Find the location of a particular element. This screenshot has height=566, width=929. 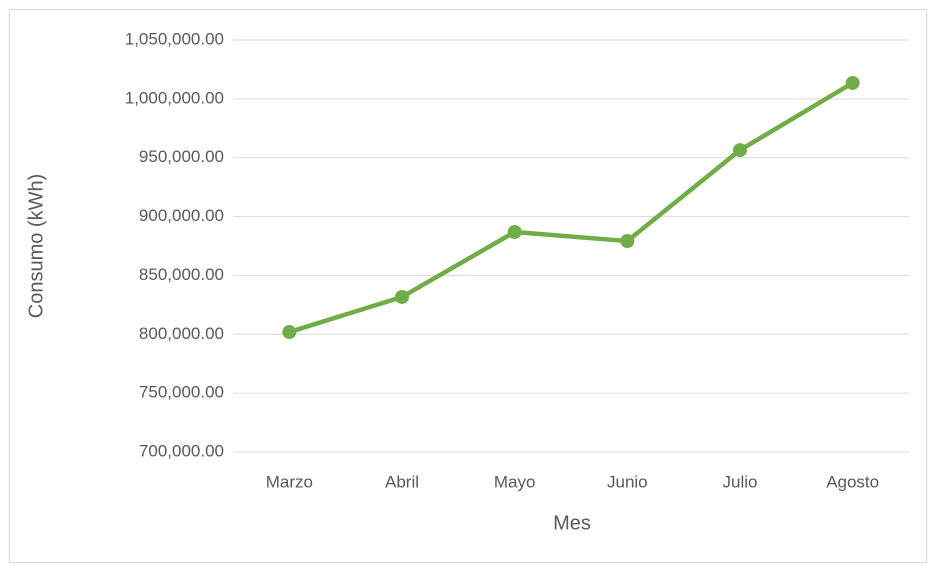

y-tick-label: 800,000.00 is located at coordinates (181, 333).